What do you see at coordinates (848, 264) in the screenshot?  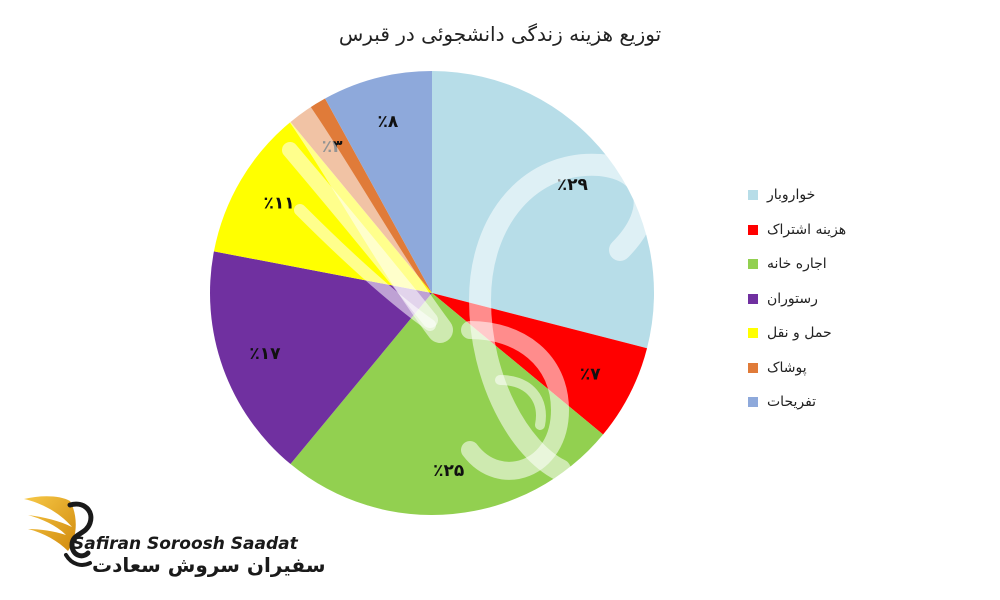 I see `legend-item: اجاره خانه` at bounding box center [848, 264].